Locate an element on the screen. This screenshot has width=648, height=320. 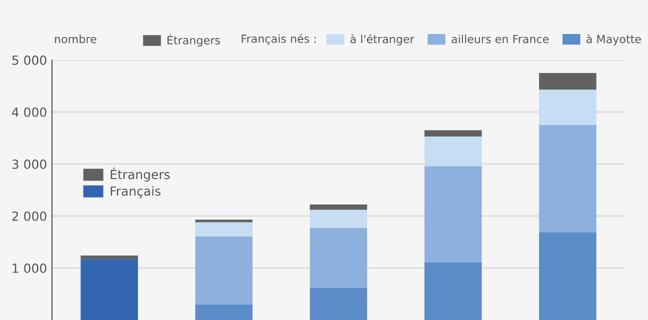
legend-label: à l'étranger is located at coordinates (382, 40).